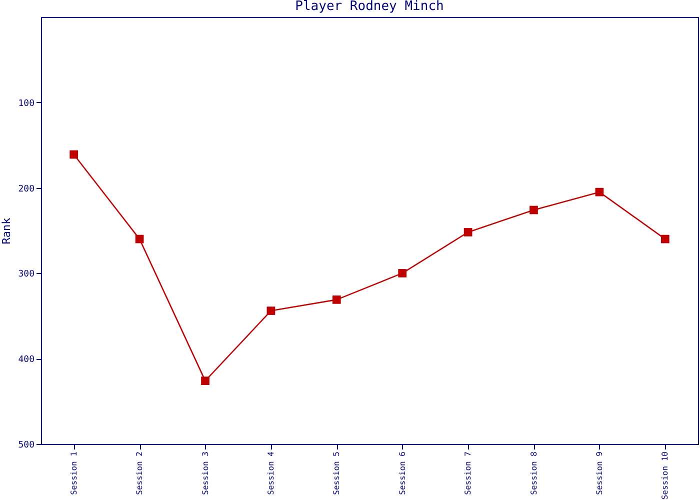 The height and width of the screenshot is (500, 700). Describe the element at coordinates (402, 473) in the screenshot. I see `x-tick-label: Session 6` at that location.